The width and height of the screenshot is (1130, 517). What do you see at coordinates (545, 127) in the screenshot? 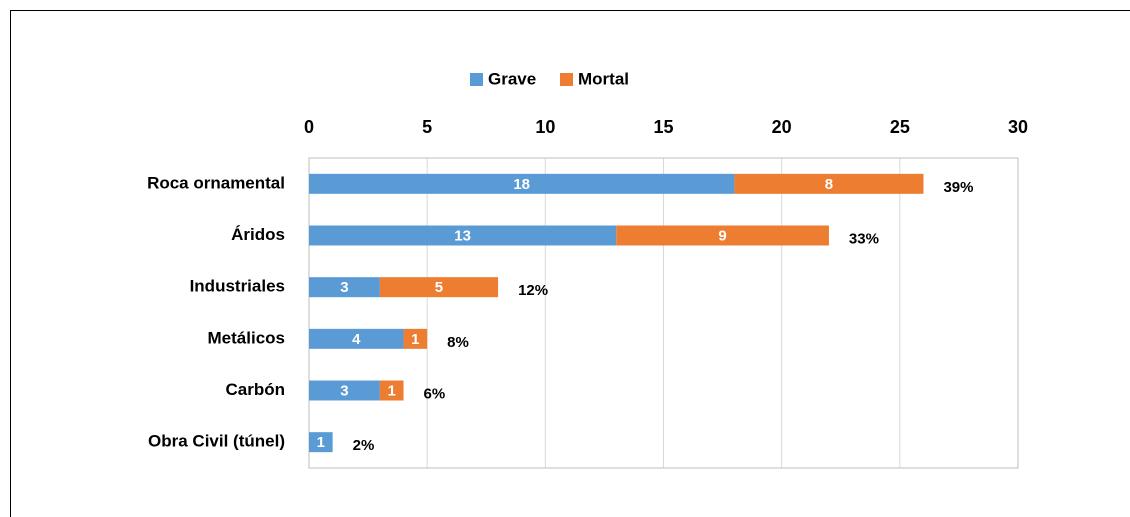
I see `x-tick-label: 10` at bounding box center [545, 127].